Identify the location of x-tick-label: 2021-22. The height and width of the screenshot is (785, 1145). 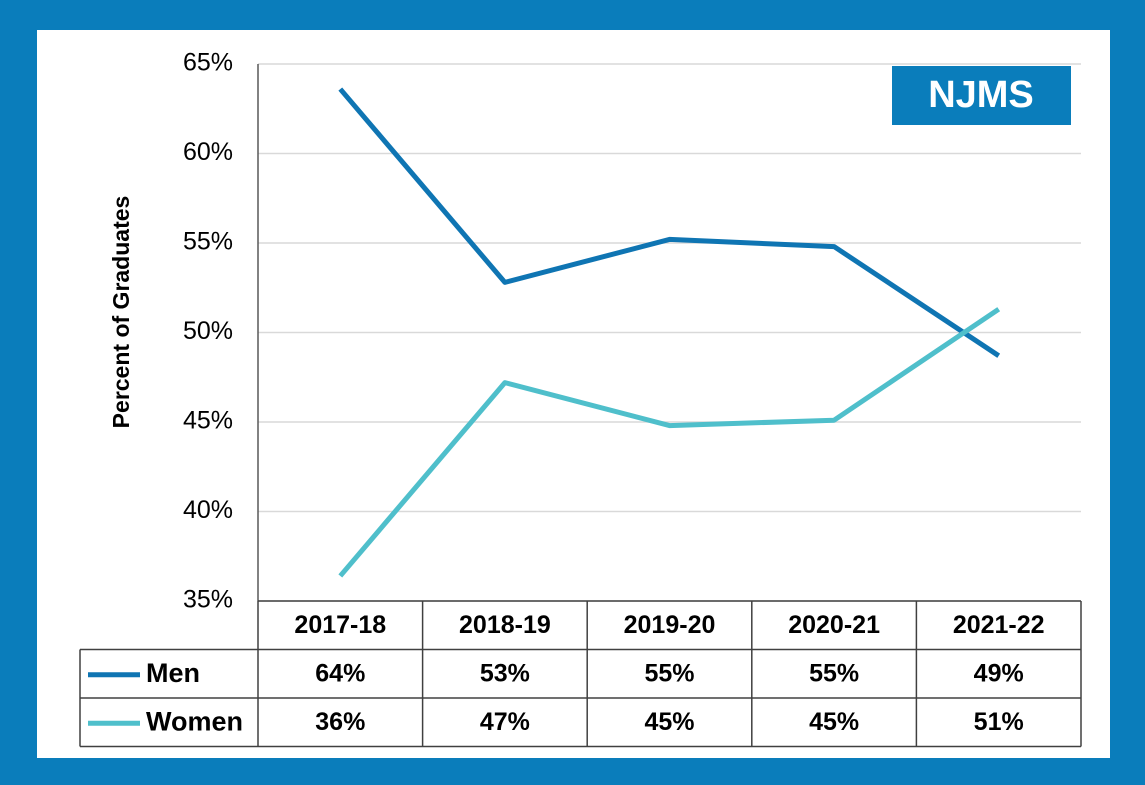
(999, 625).